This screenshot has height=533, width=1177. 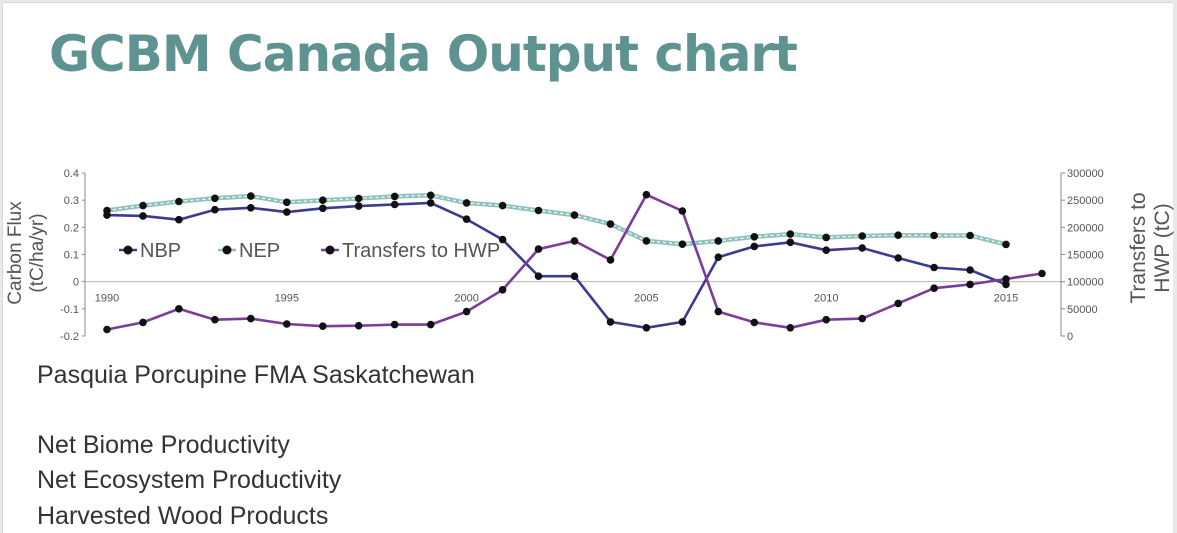 What do you see at coordinates (421, 251) in the screenshot?
I see `legend-label-transfers-to-hwp: Transfers to HWP` at bounding box center [421, 251].